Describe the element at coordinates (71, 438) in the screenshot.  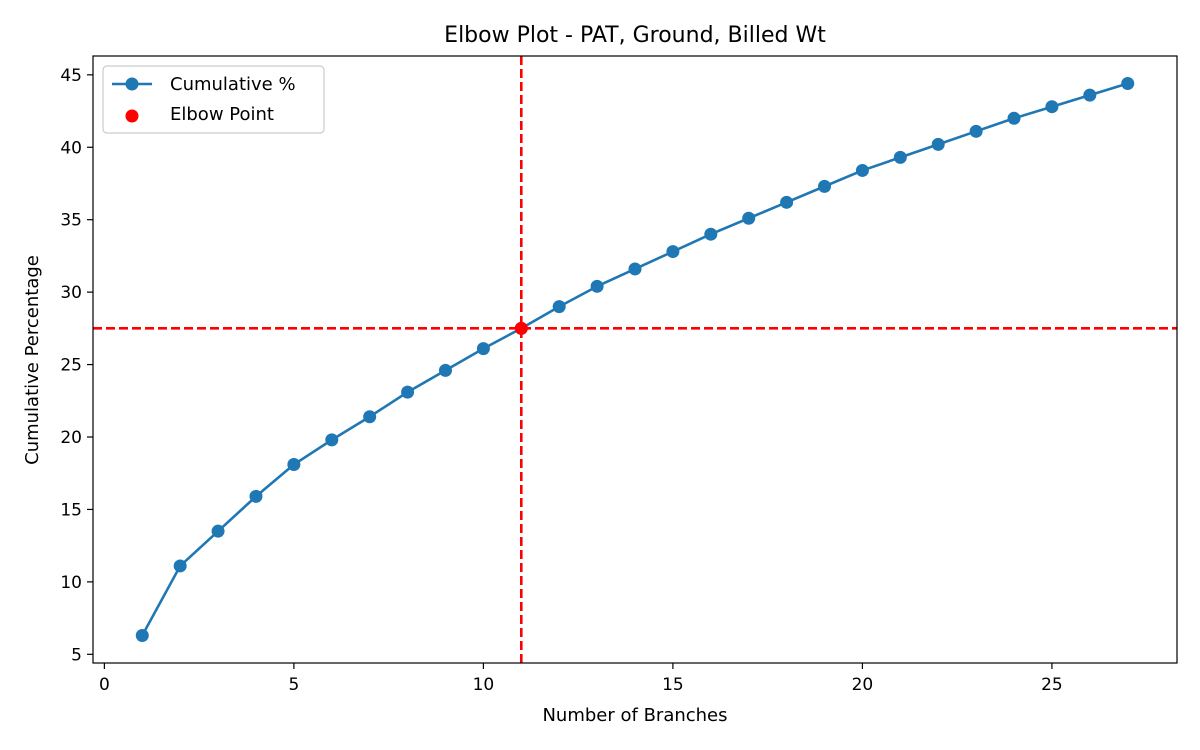
I see `y-tick-label: 20` at that location.